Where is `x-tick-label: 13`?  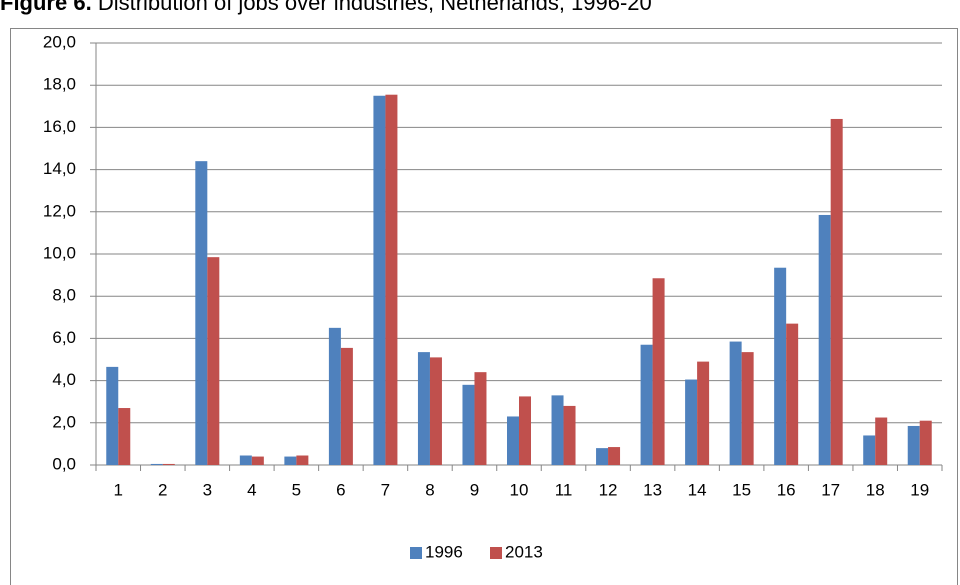 x-tick-label: 13 is located at coordinates (652, 489).